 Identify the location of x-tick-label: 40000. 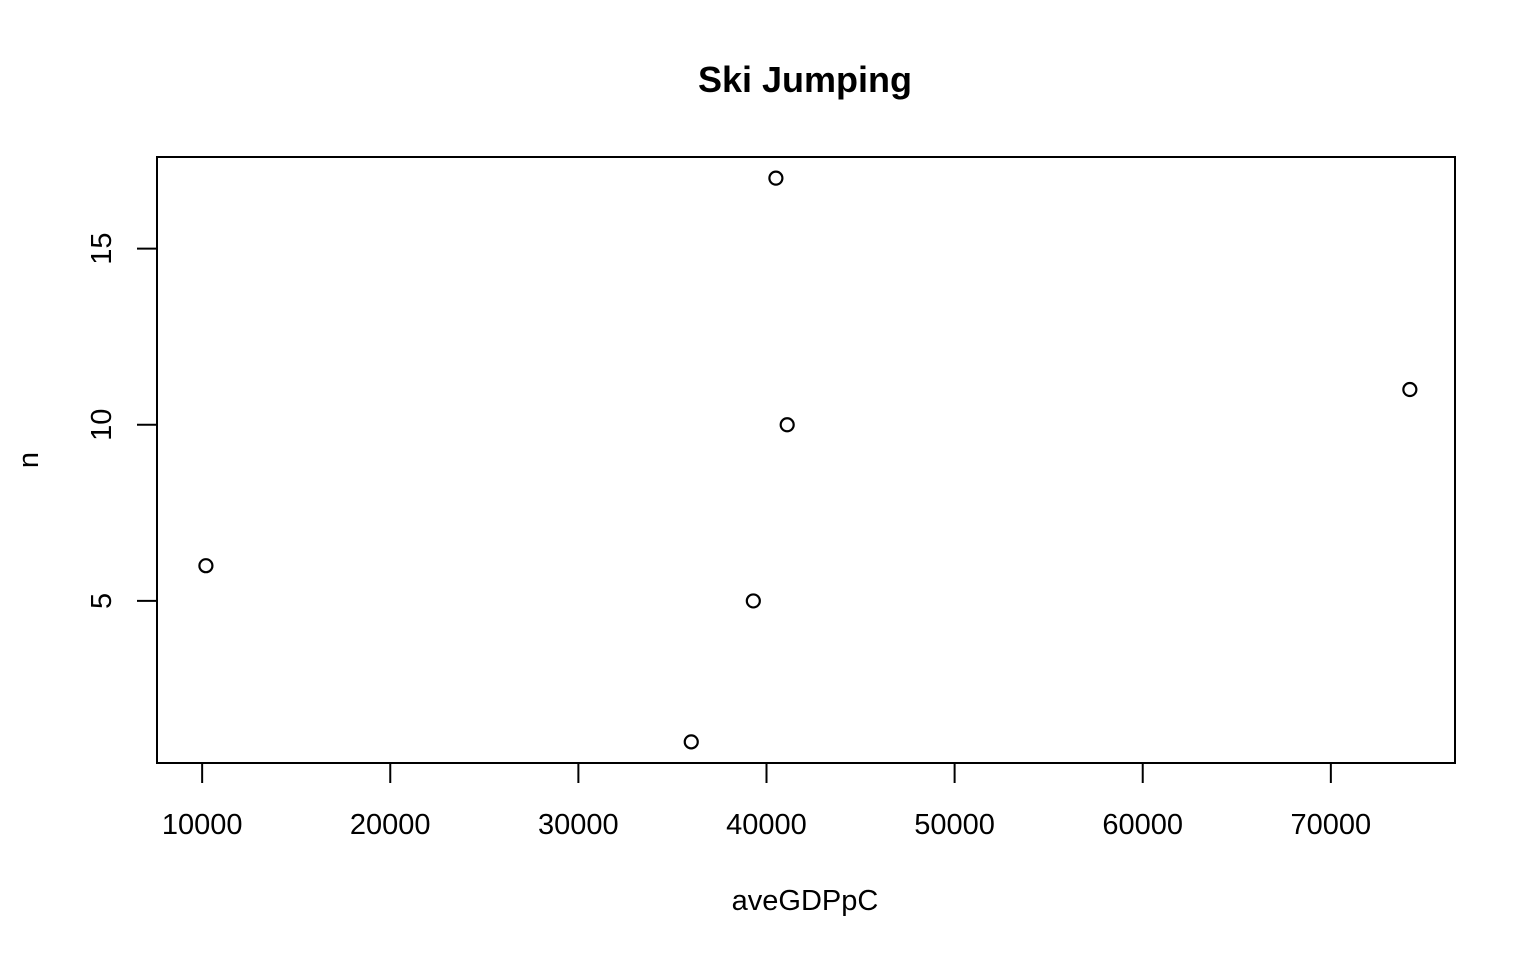
(766, 825).